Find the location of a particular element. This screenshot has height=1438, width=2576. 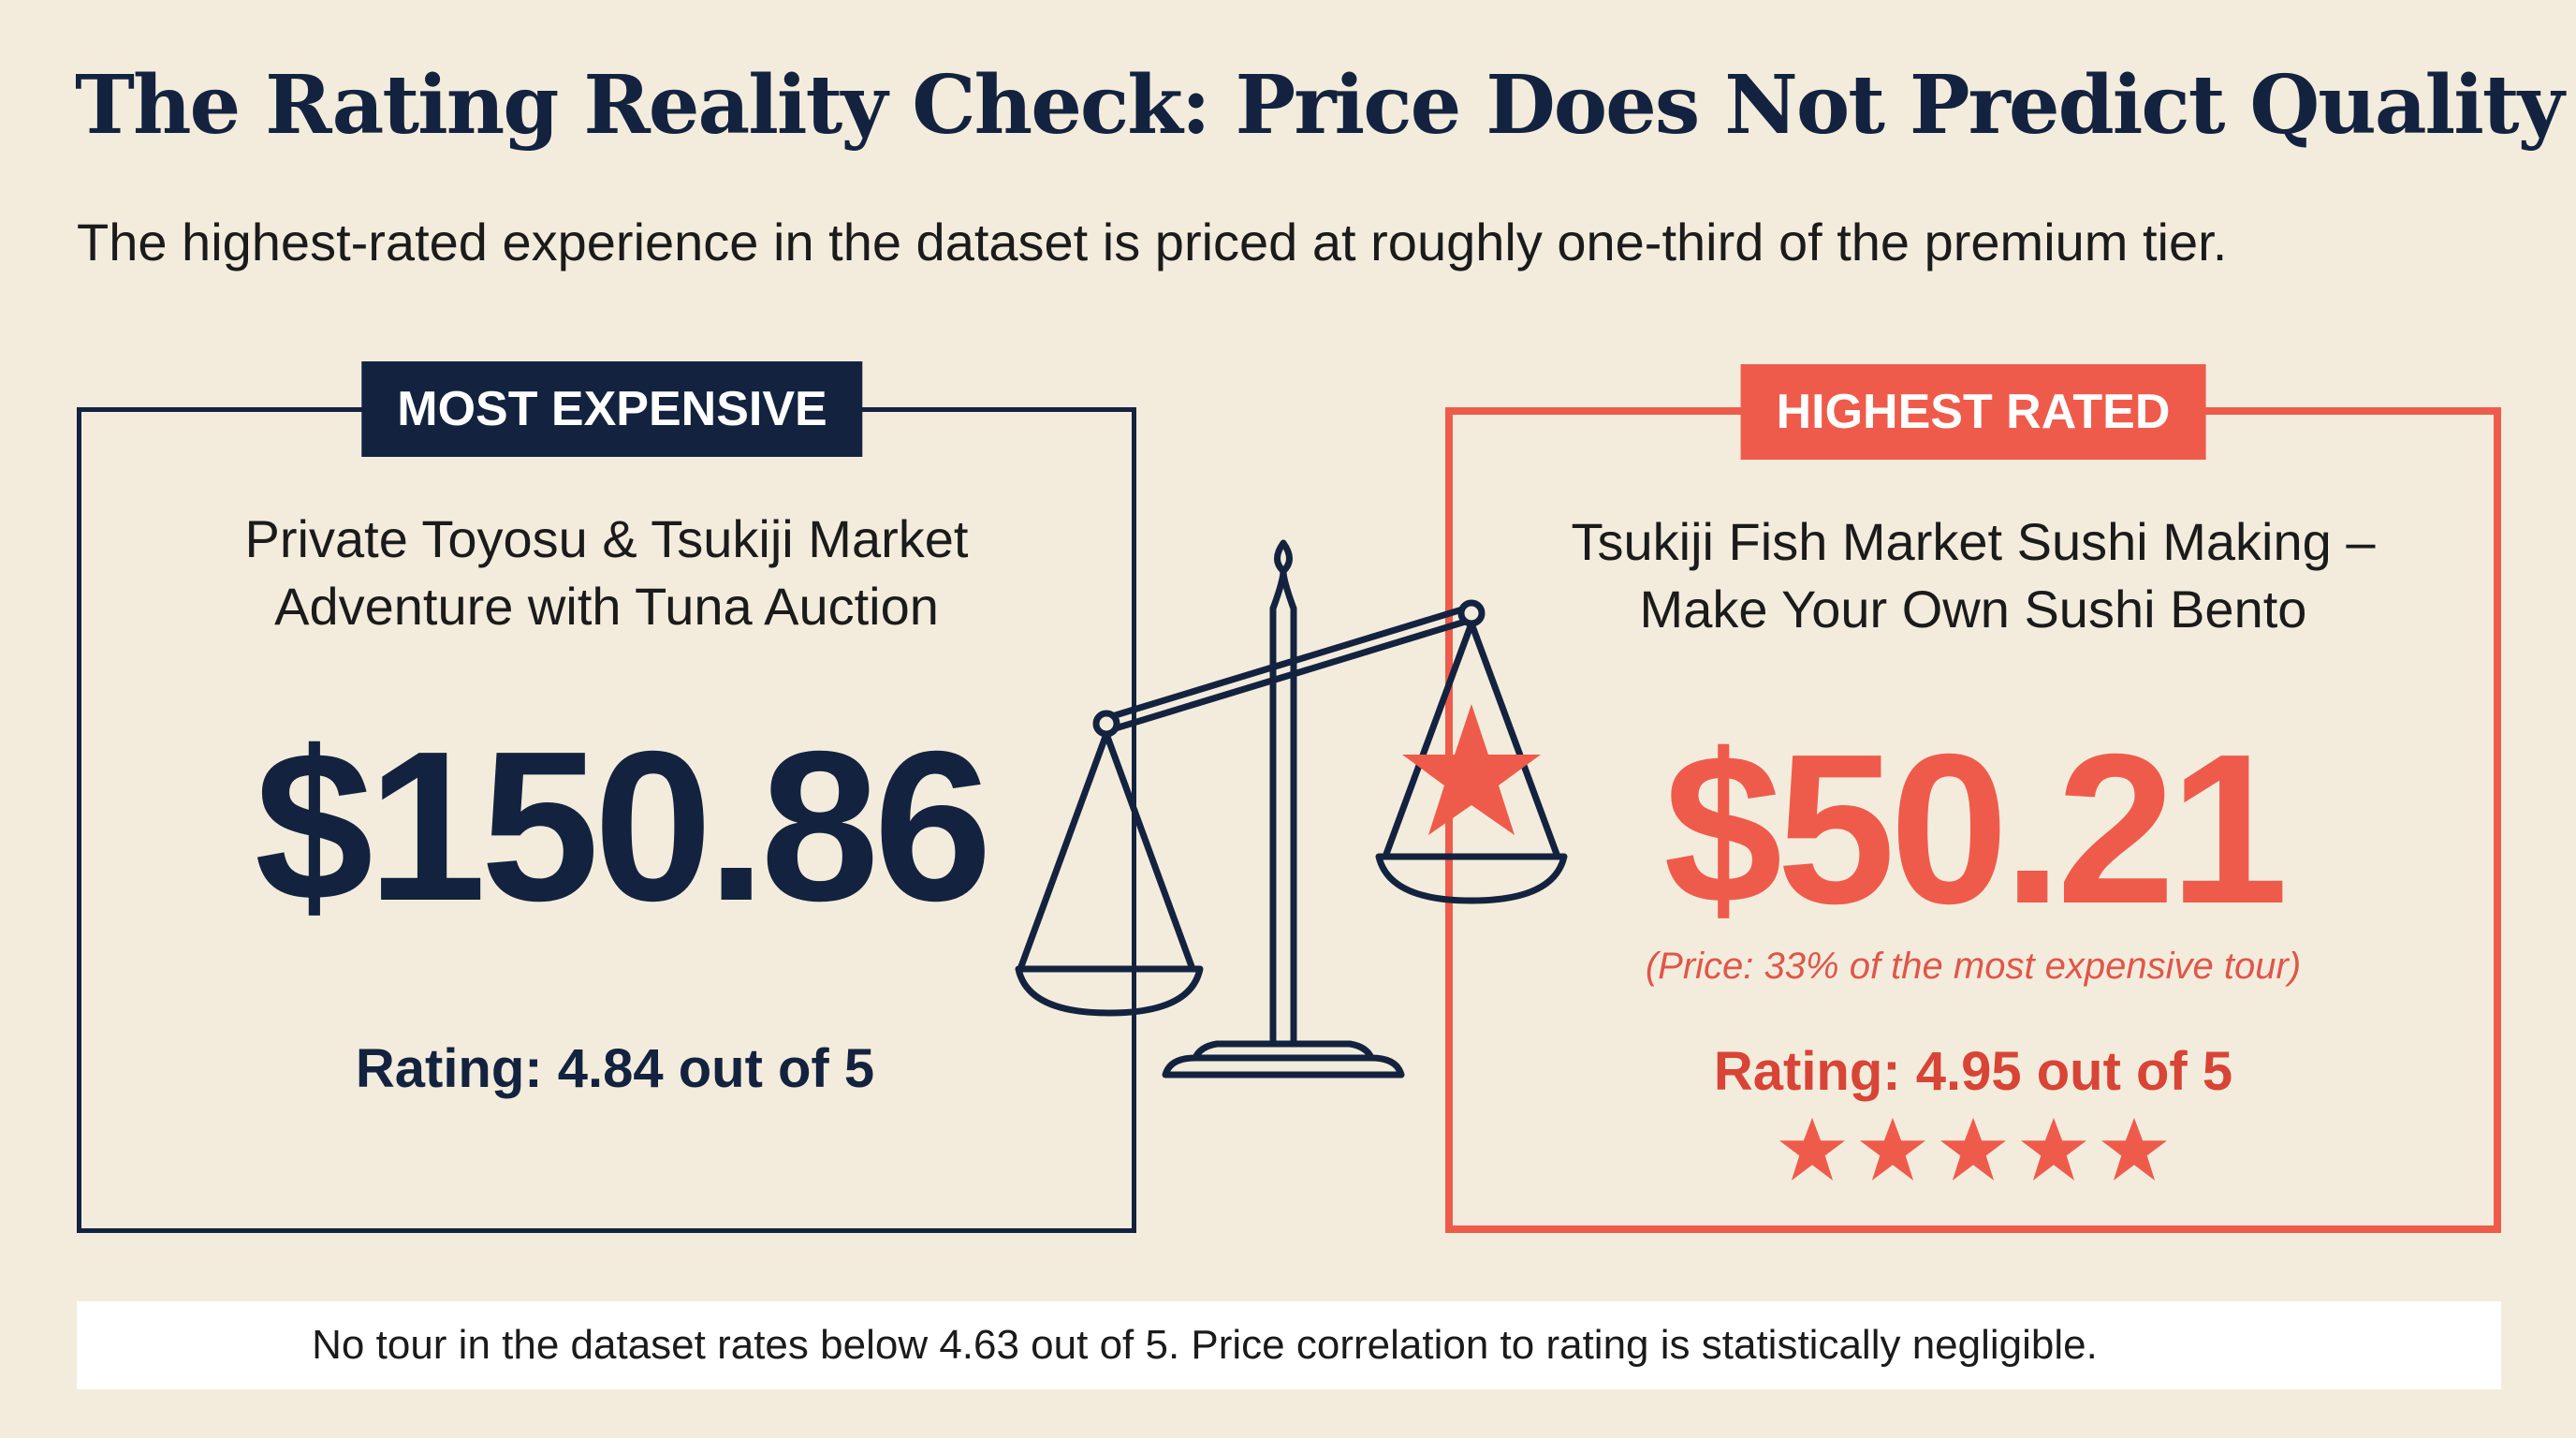

most-expensive-price: $150.86 is located at coordinates (623, 827).